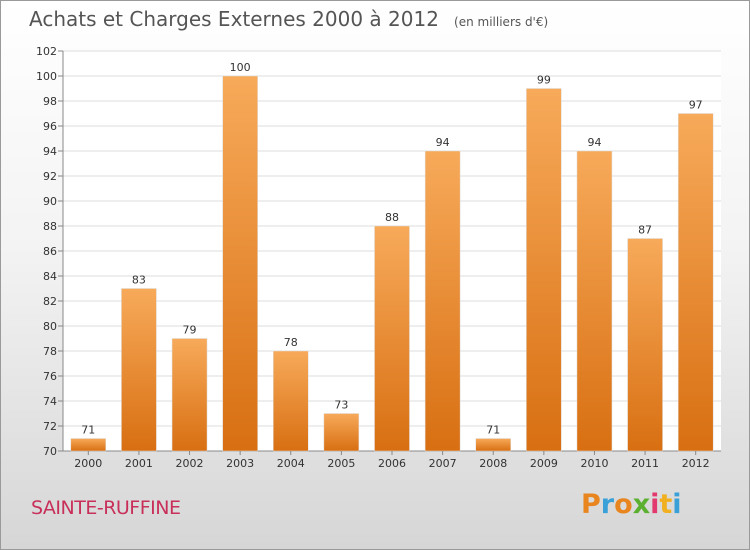 This screenshot has height=550, width=750. What do you see at coordinates (50, 451) in the screenshot?
I see `y-tick-label: 70` at bounding box center [50, 451].